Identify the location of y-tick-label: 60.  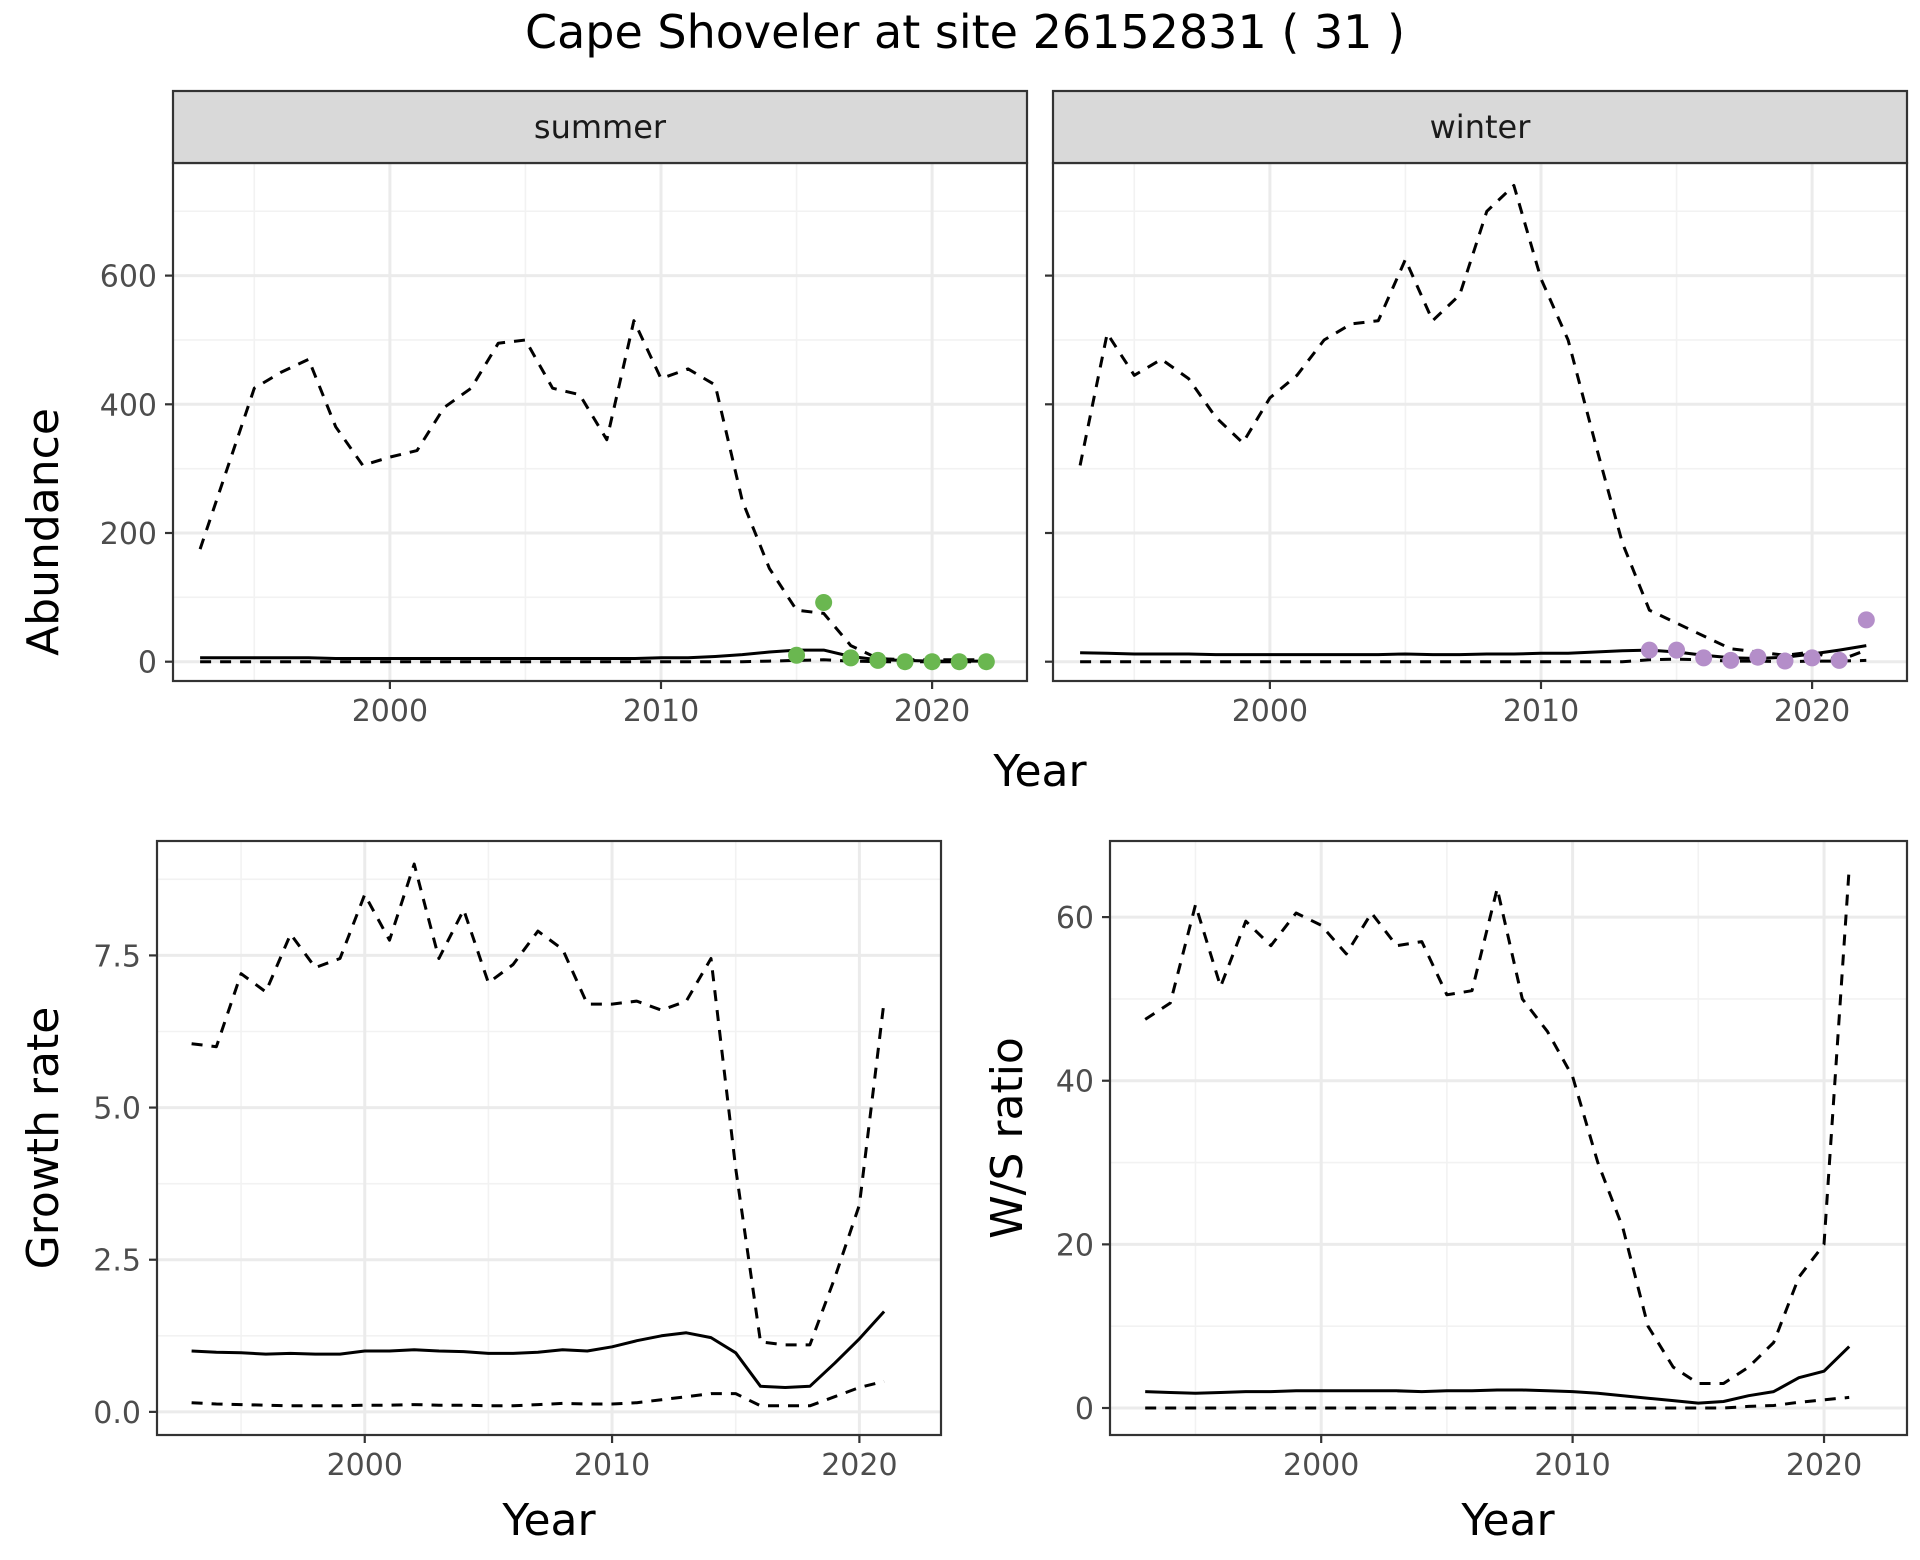
(1075, 918).